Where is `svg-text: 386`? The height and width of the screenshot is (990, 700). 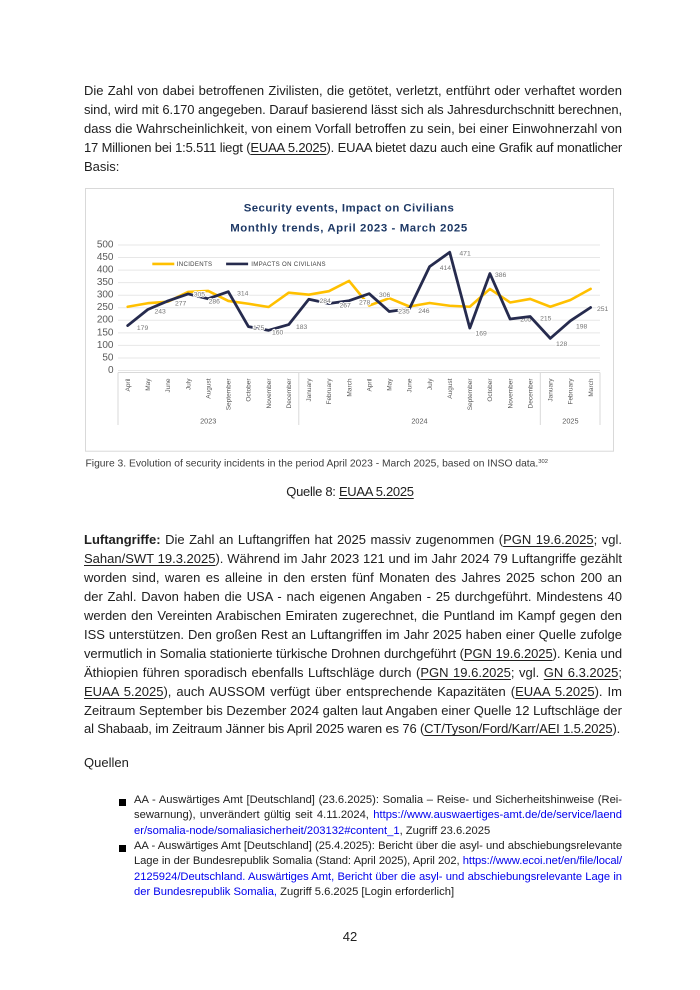
svg-text: 386 is located at coordinates (501, 275).